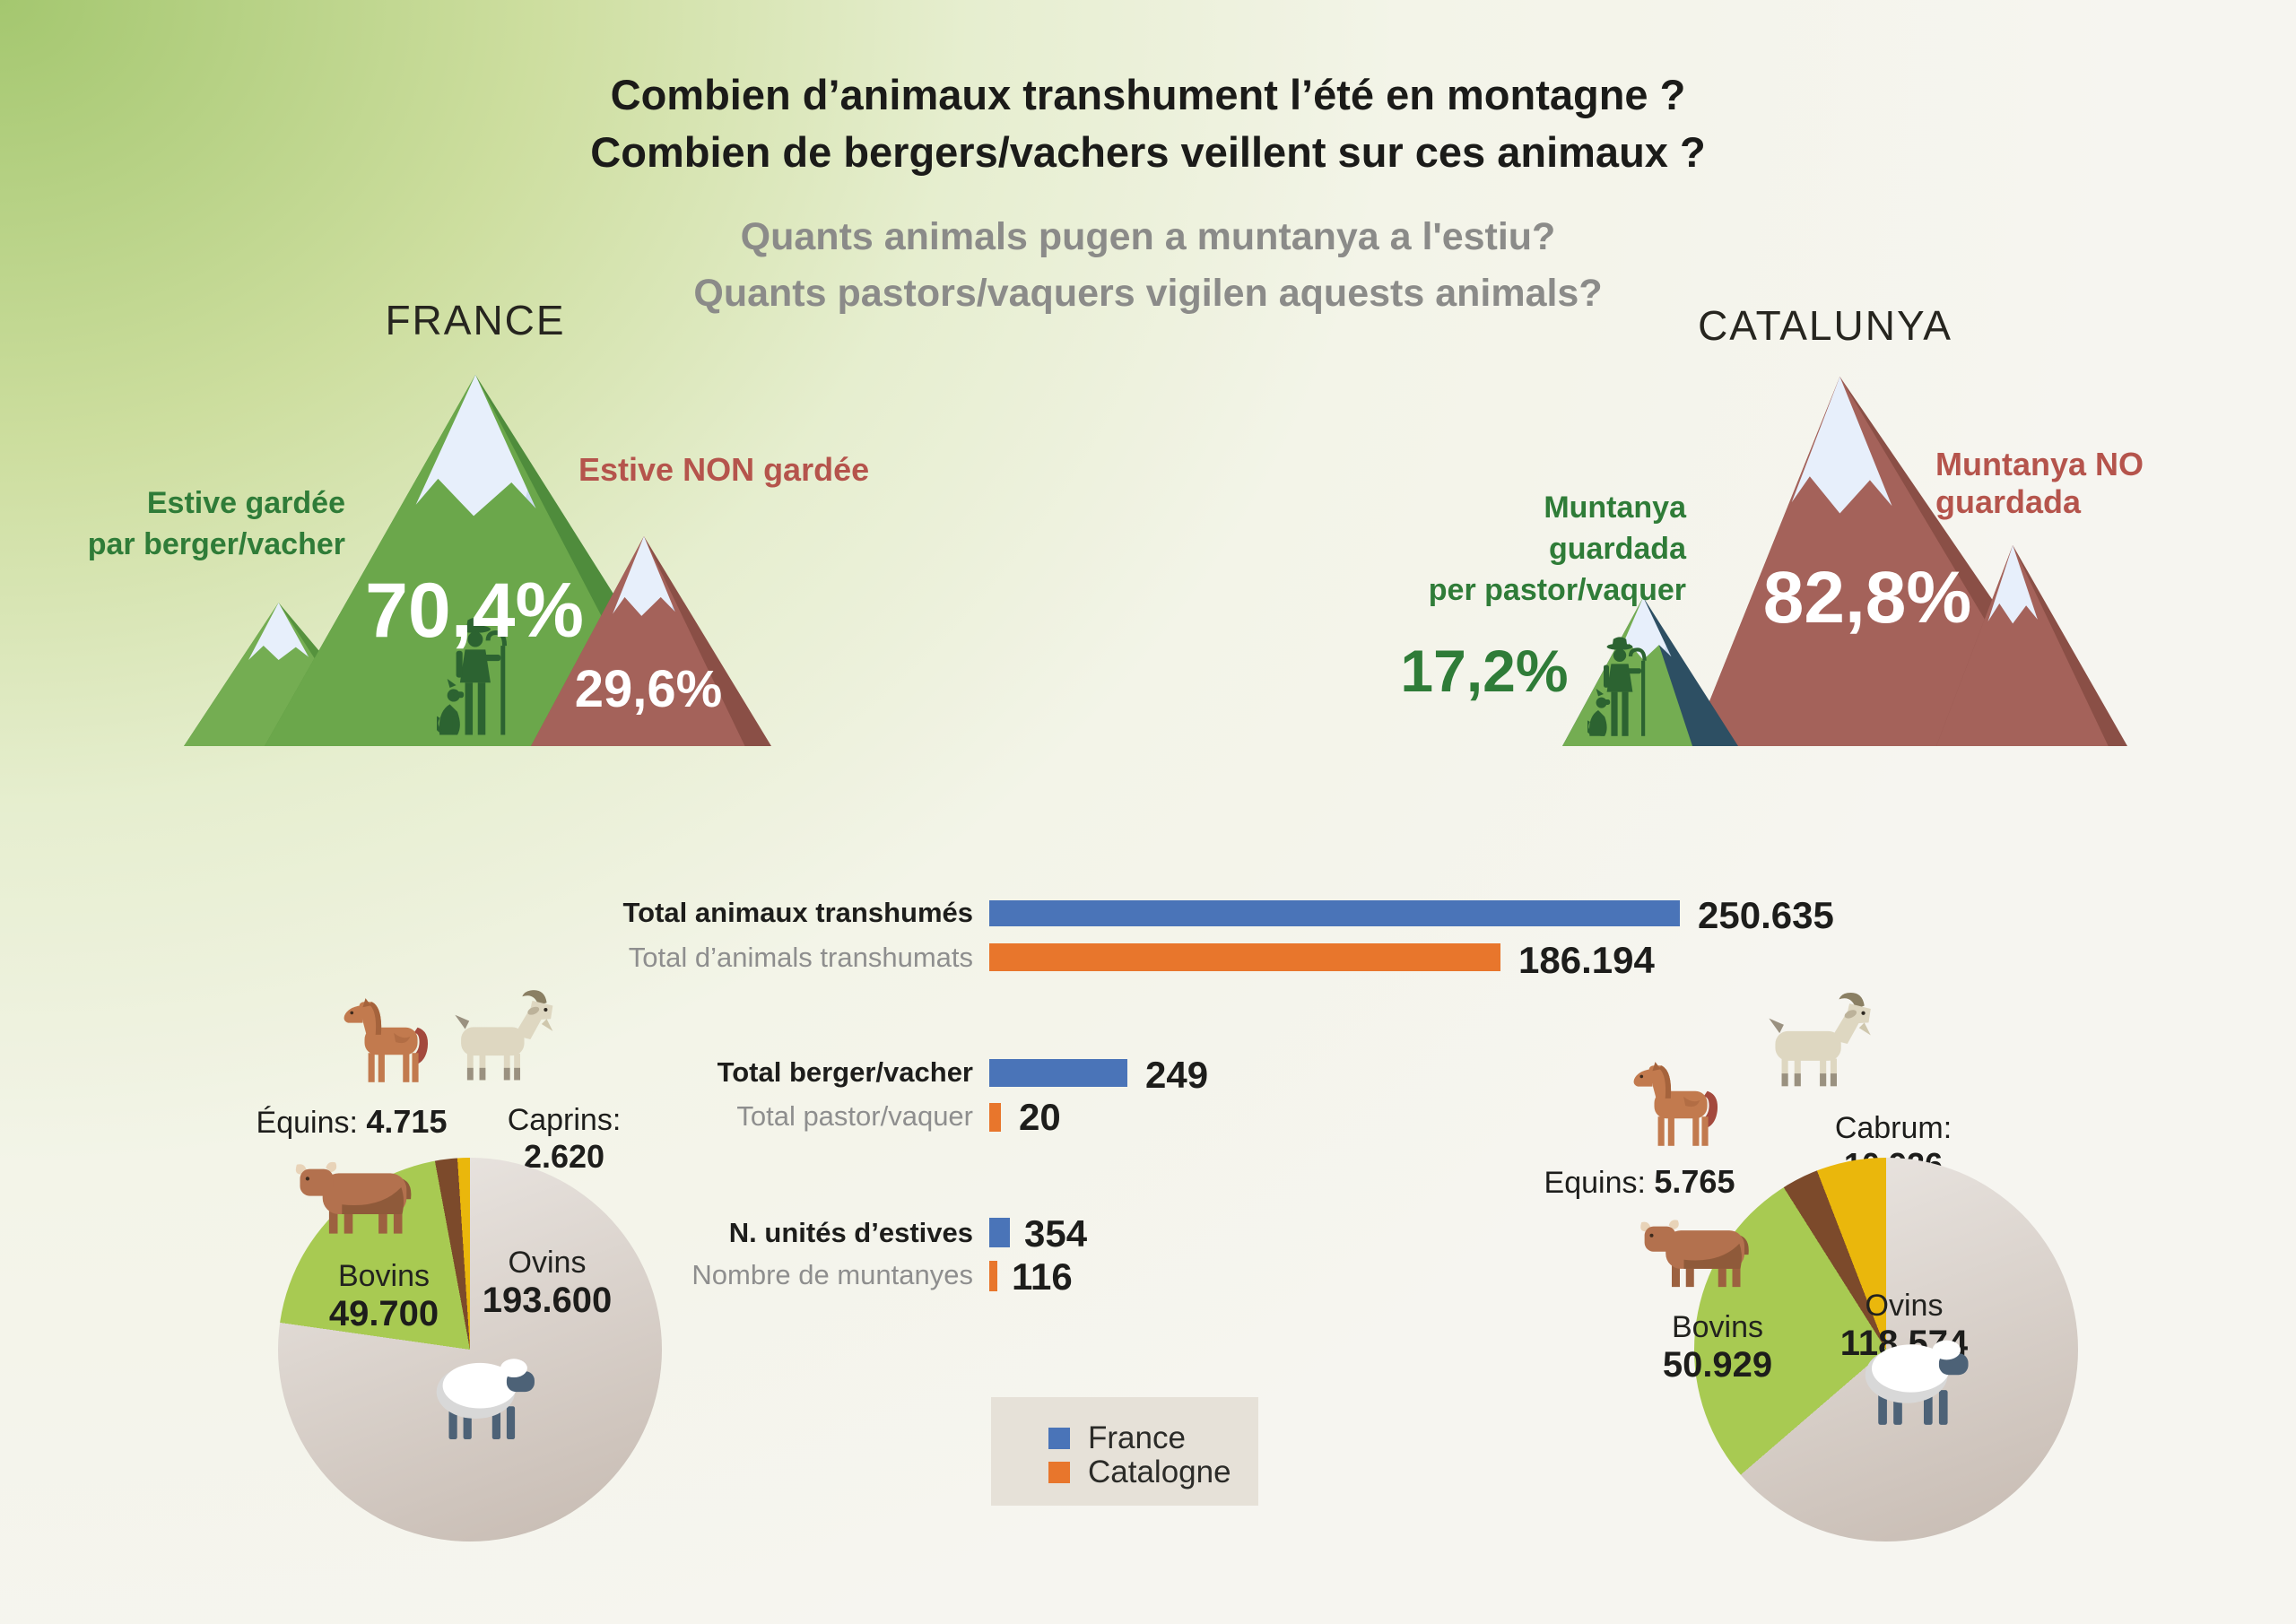 The image size is (2296, 1624). I want to click on catalunya-species-pie, so click(1886, 1349).